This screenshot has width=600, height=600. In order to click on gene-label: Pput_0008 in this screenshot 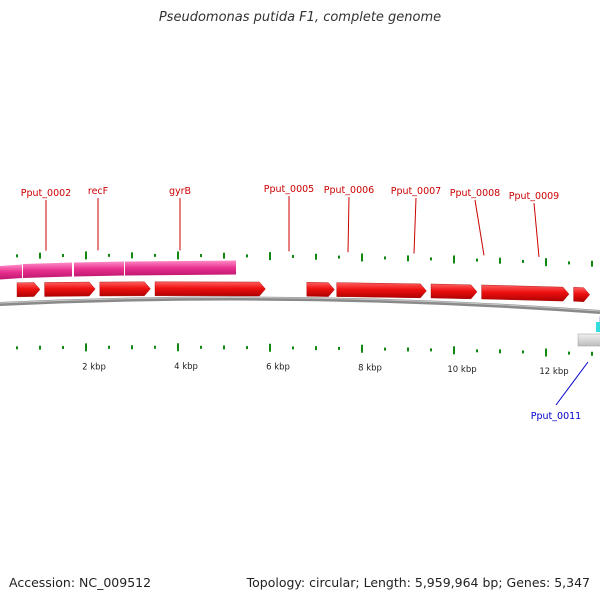, I will do `click(475, 193)`.